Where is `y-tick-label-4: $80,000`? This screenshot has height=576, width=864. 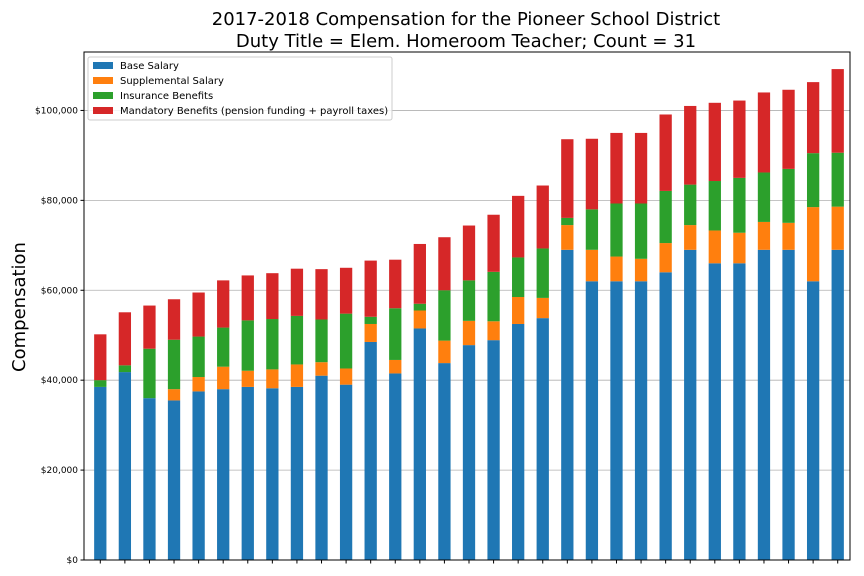
y-tick-label-4: $80,000 is located at coordinates (59, 201).